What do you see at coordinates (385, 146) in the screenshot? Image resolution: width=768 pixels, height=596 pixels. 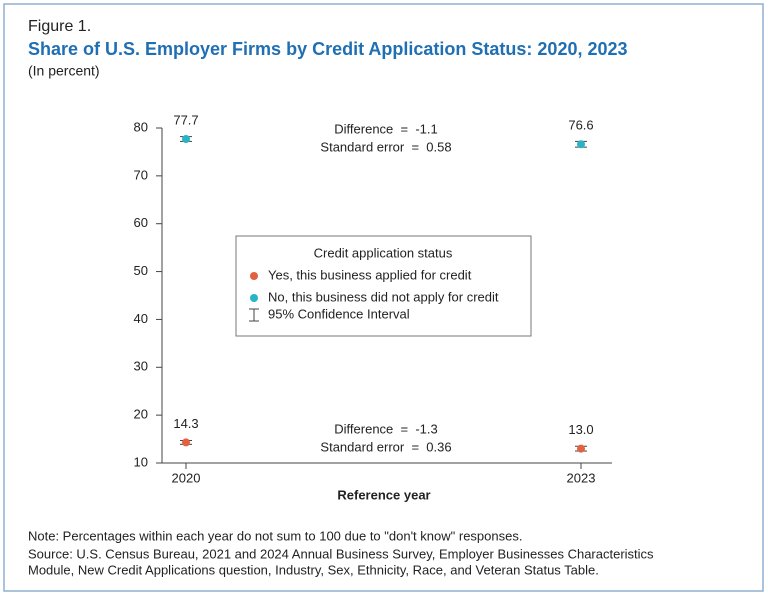 I see `annotation: Standard error = 0.58` at bounding box center [385, 146].